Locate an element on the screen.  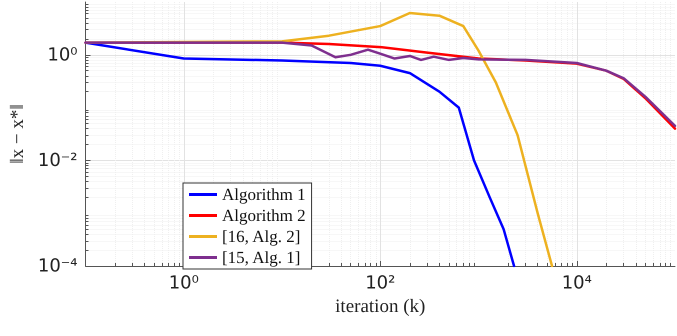
x-tick-label: 10² is located at coordinates (380, 283).